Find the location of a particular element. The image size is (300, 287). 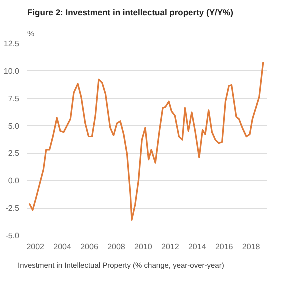

x-tick-label: 2008 is located at coordinates (117, 247).